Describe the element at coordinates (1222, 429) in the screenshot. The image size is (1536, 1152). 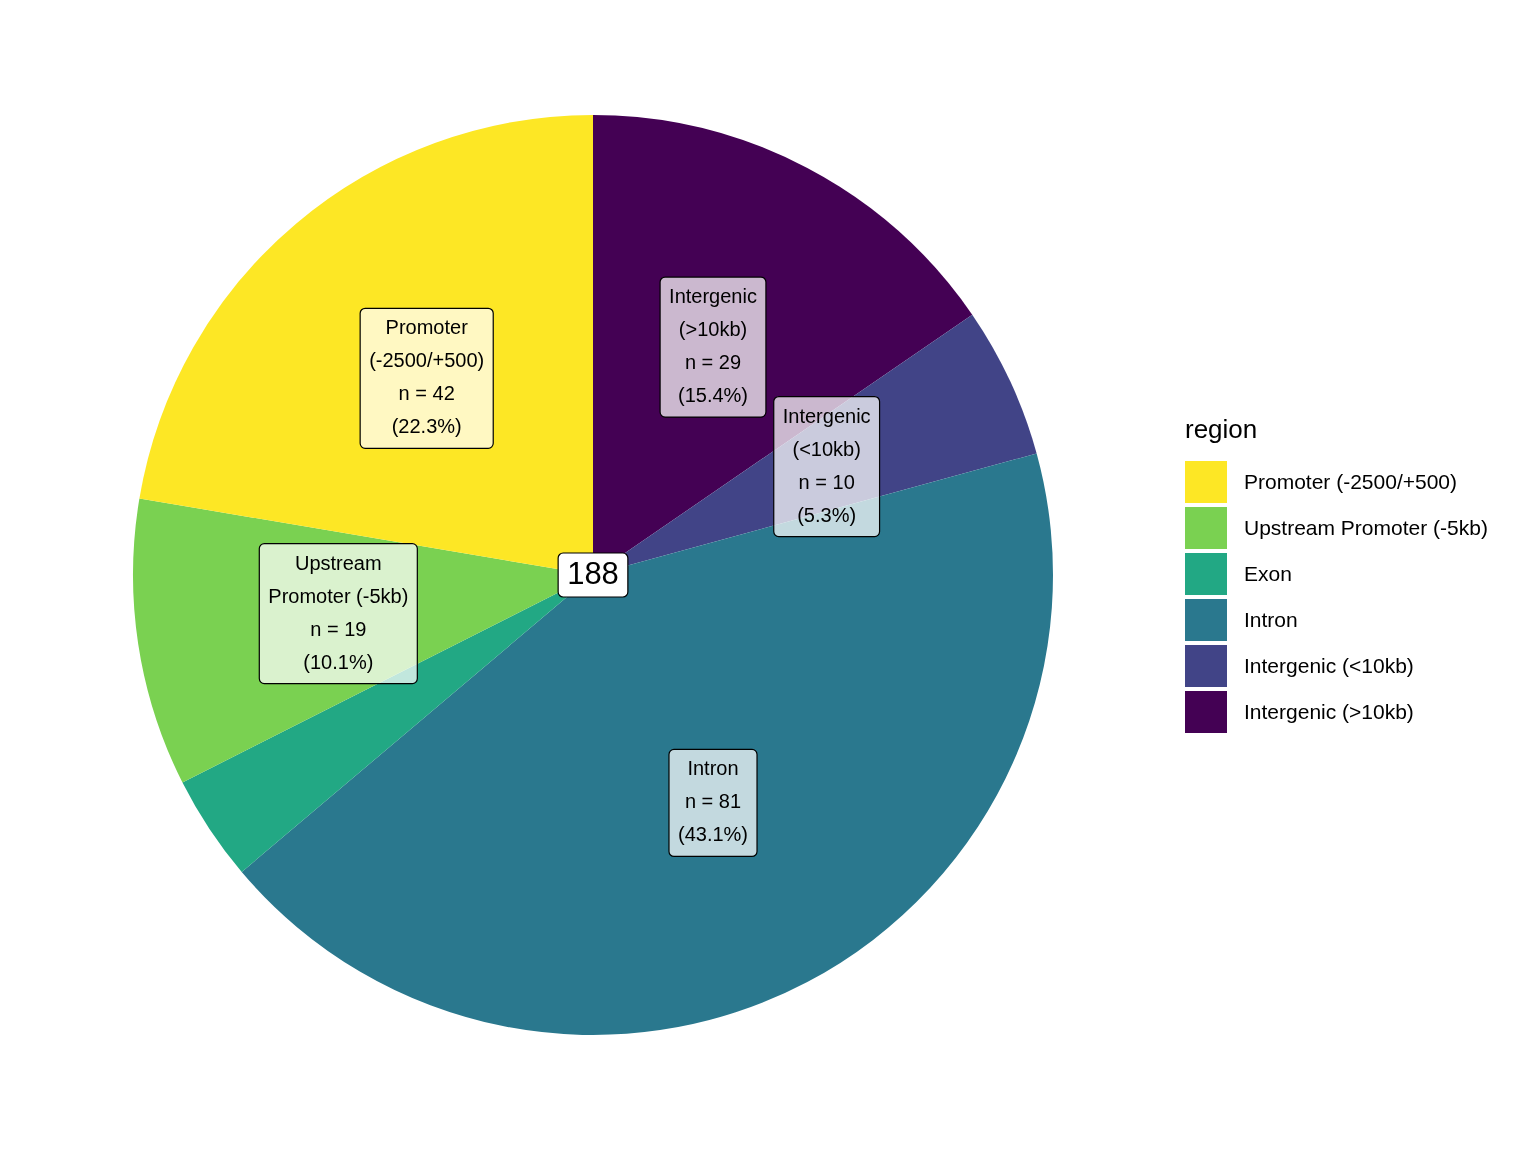
I see `legend-title: region` at that location.